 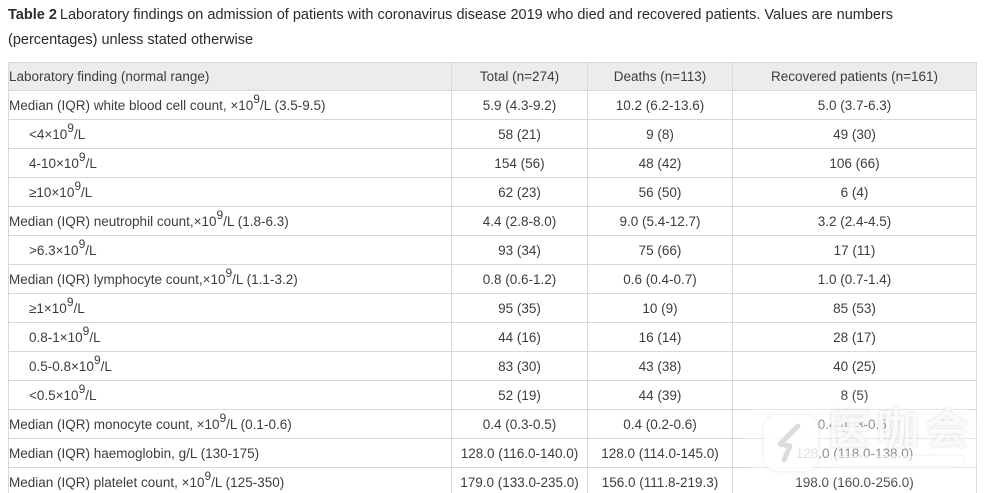 I want to click on column-header-2: Deaths (n=113), so click(x=660, y=76).